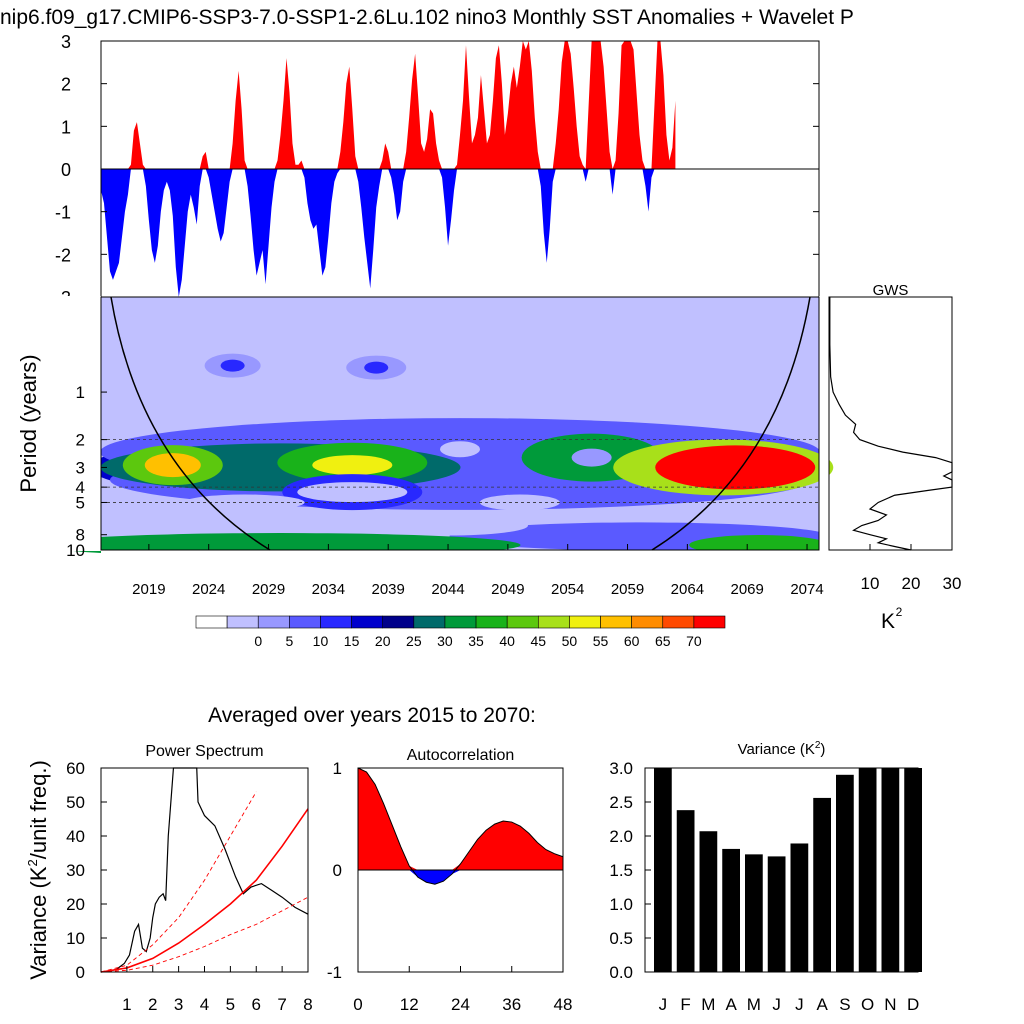  Describe the element at coordinates (204, 1004) in the screenshot. I see `spectrum-xtick-label: 4` at that location.